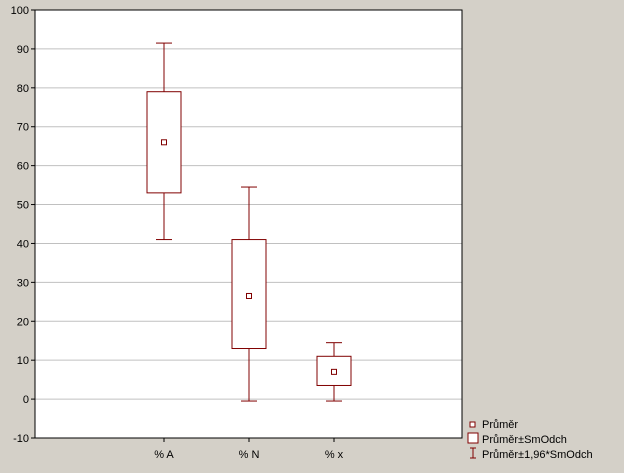 The image size is (624, 473). Describe the element at coordinates (164, 455) in the screenshot. I see `x-tick-label: % A` at that location.